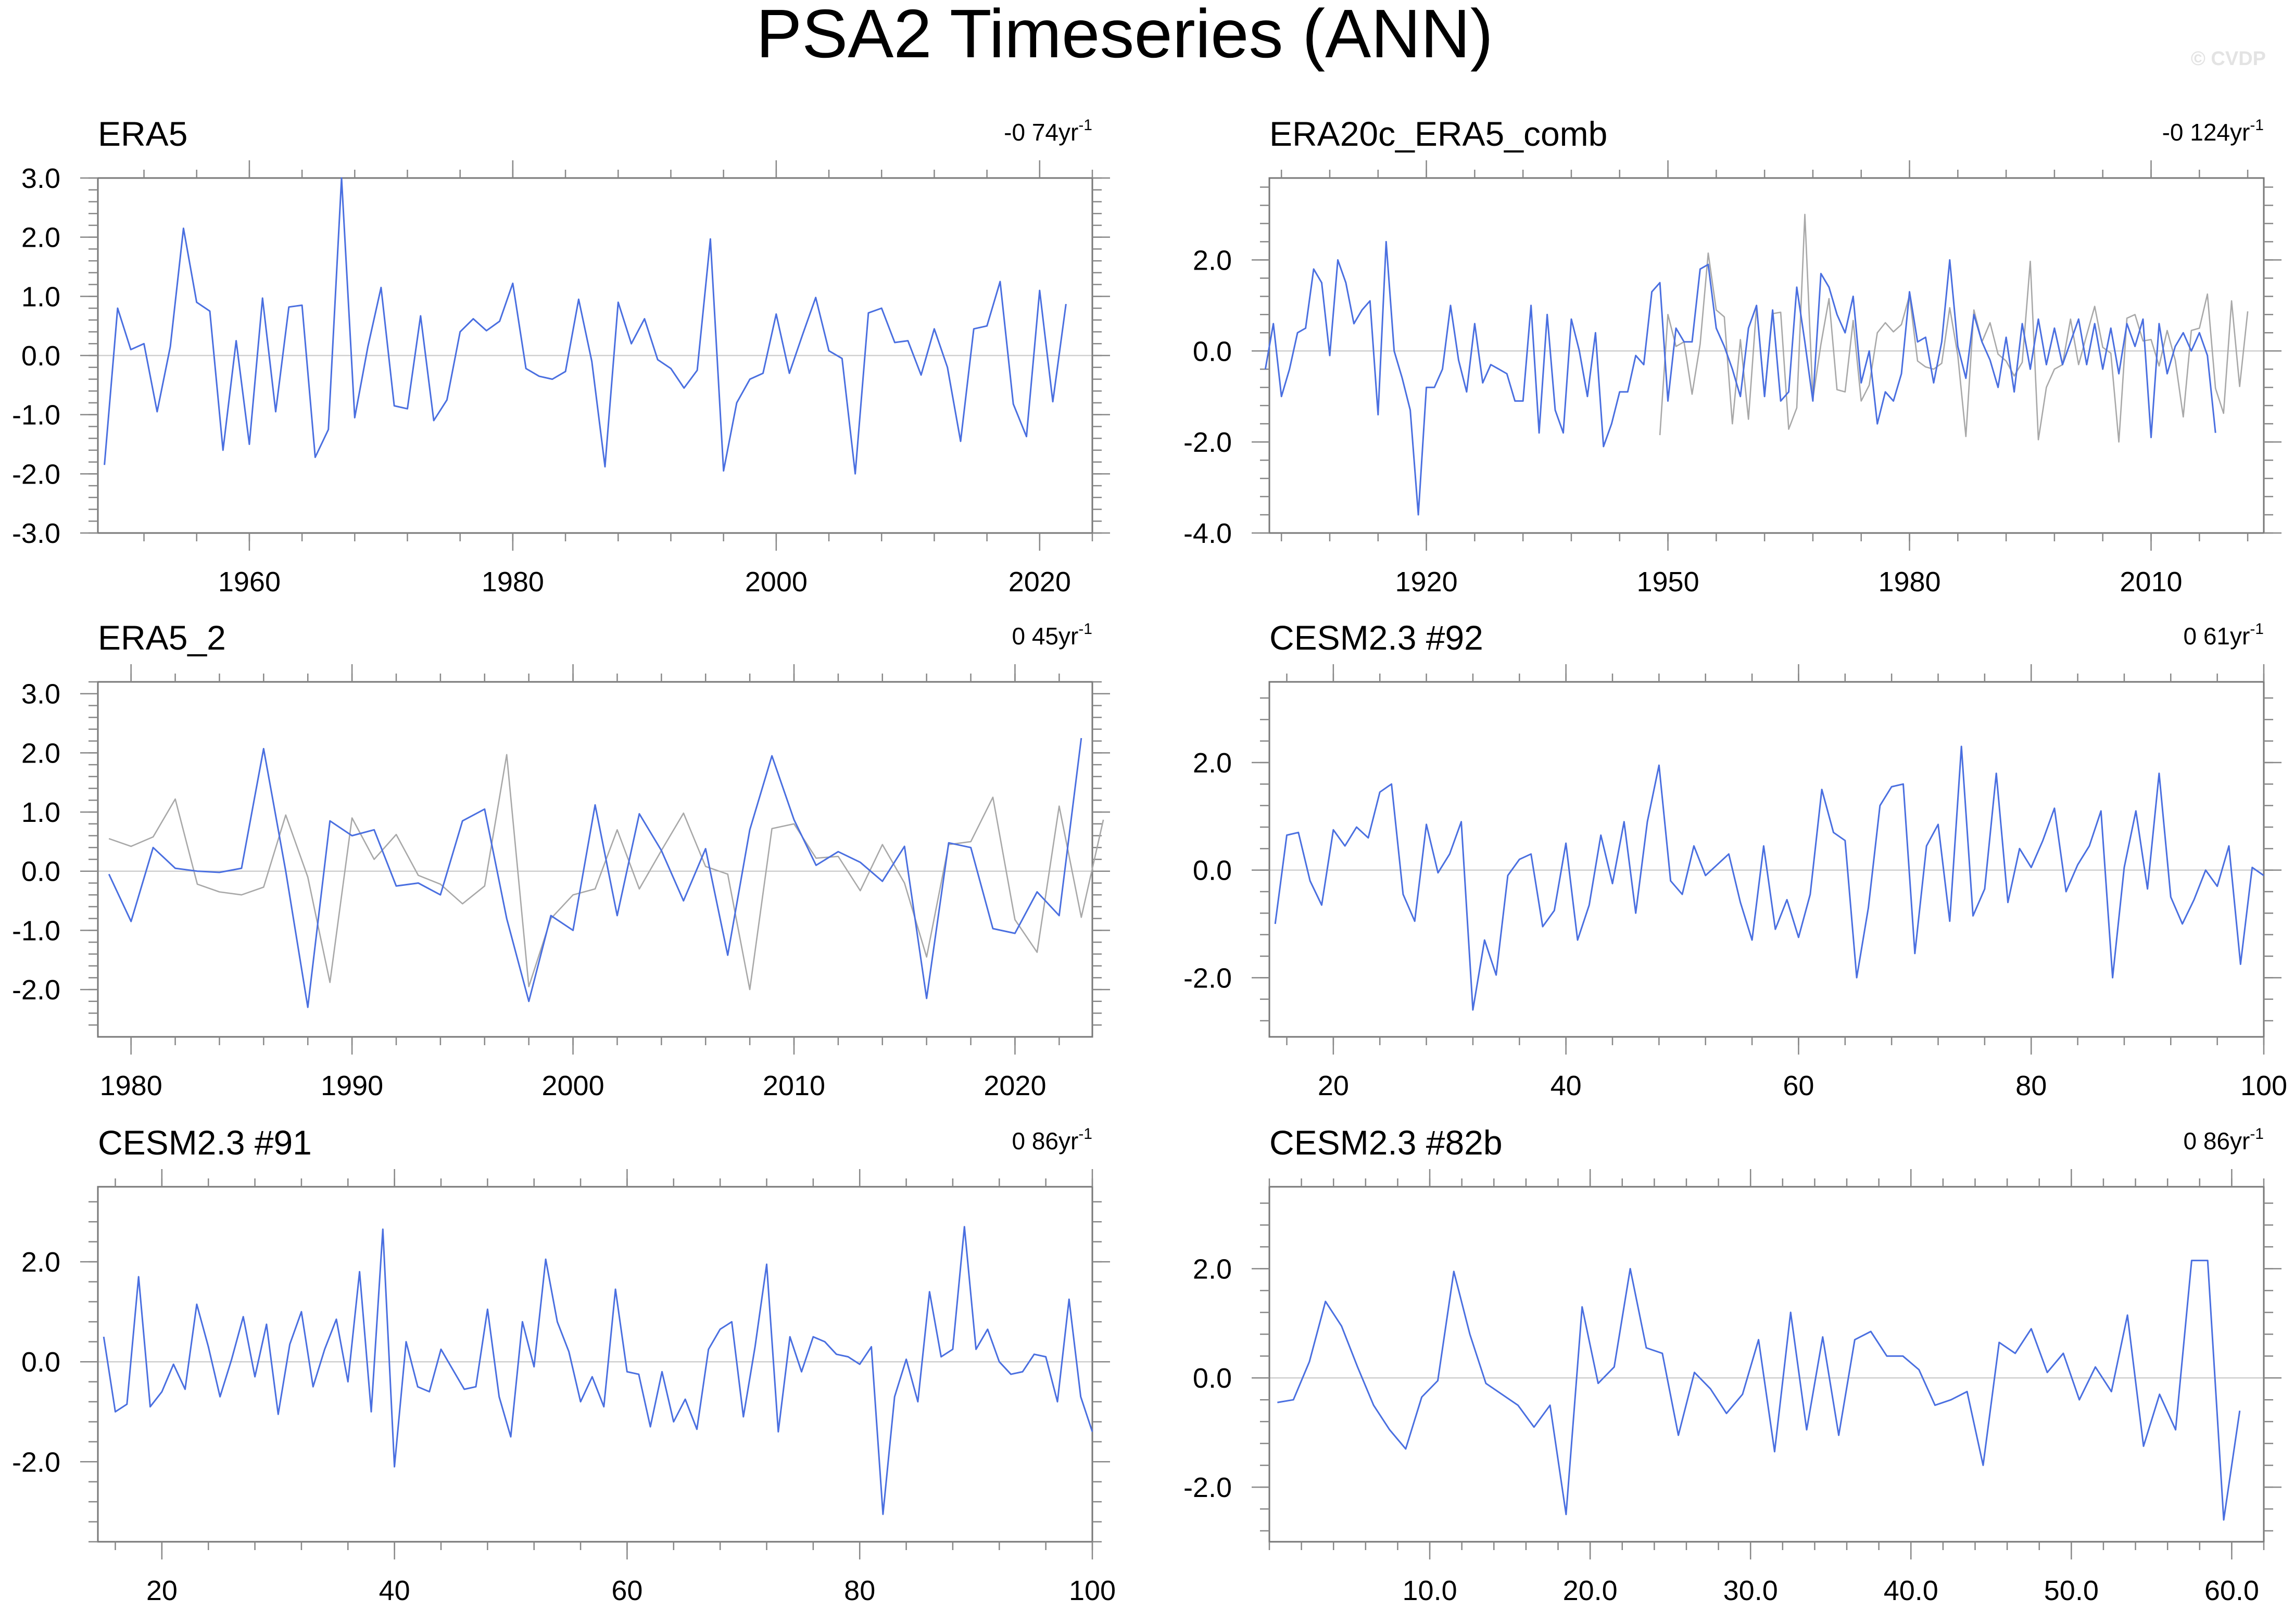  I want to click on trend-label: -0 74yr-1, so click(1048, 131).